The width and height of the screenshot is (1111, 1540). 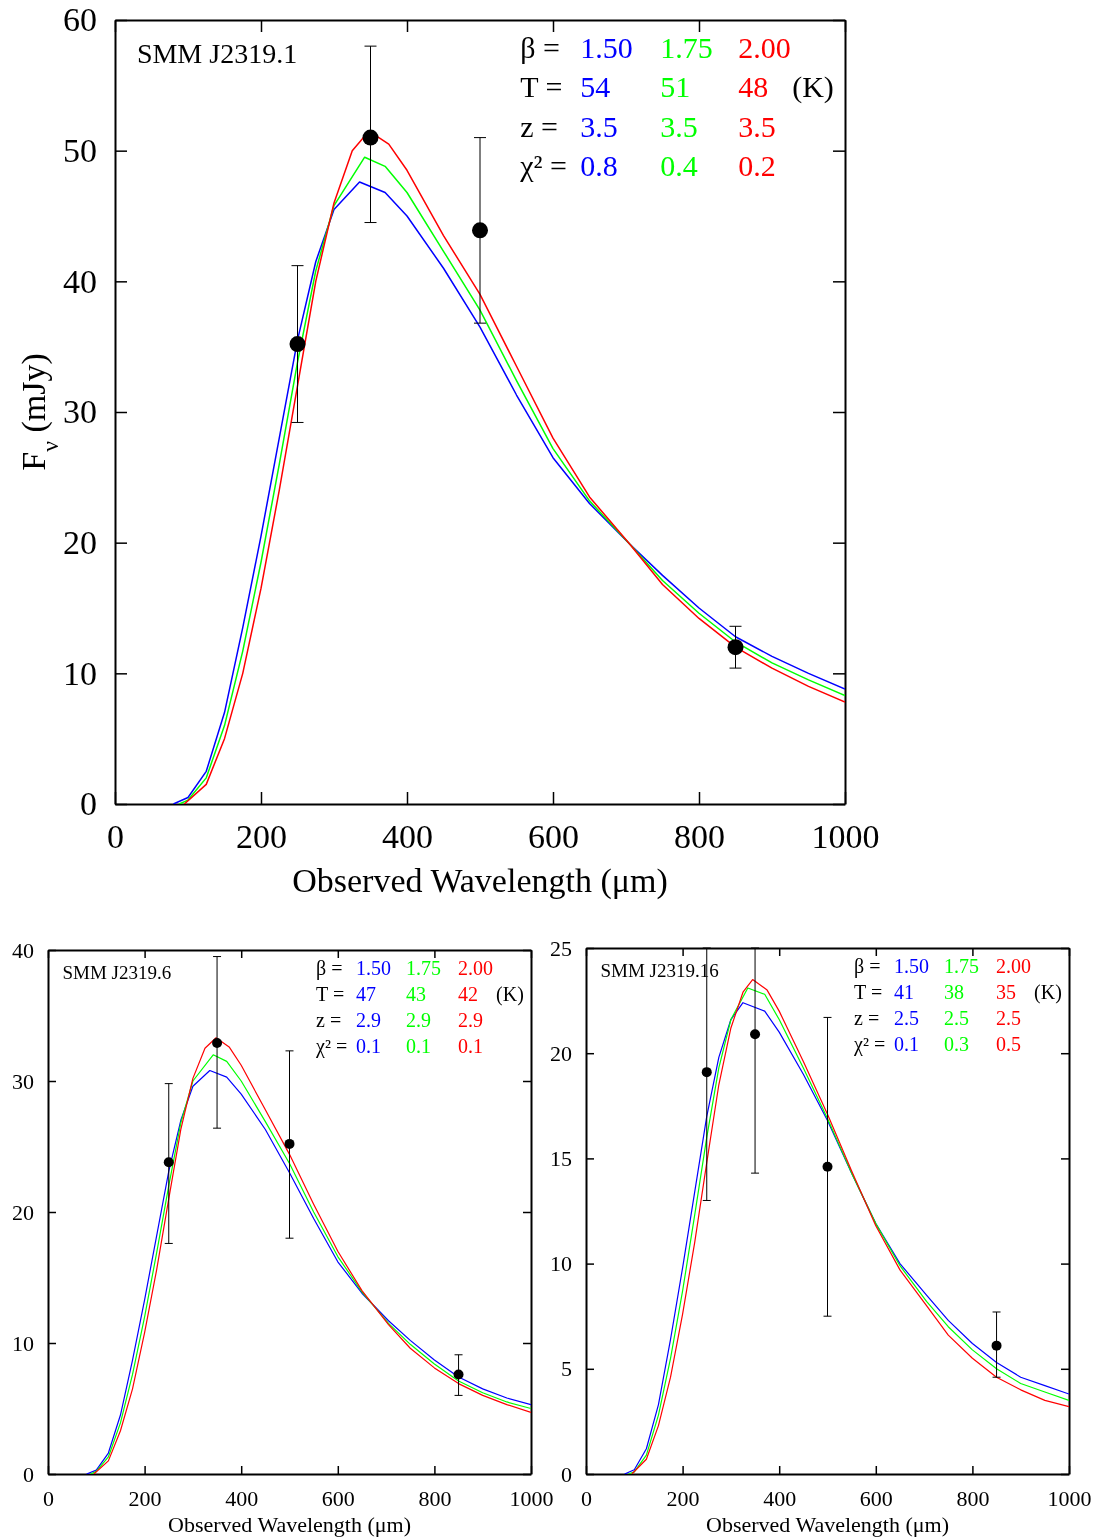 I want to click on text: SMM J2319.1, so click(x=217, y=53).